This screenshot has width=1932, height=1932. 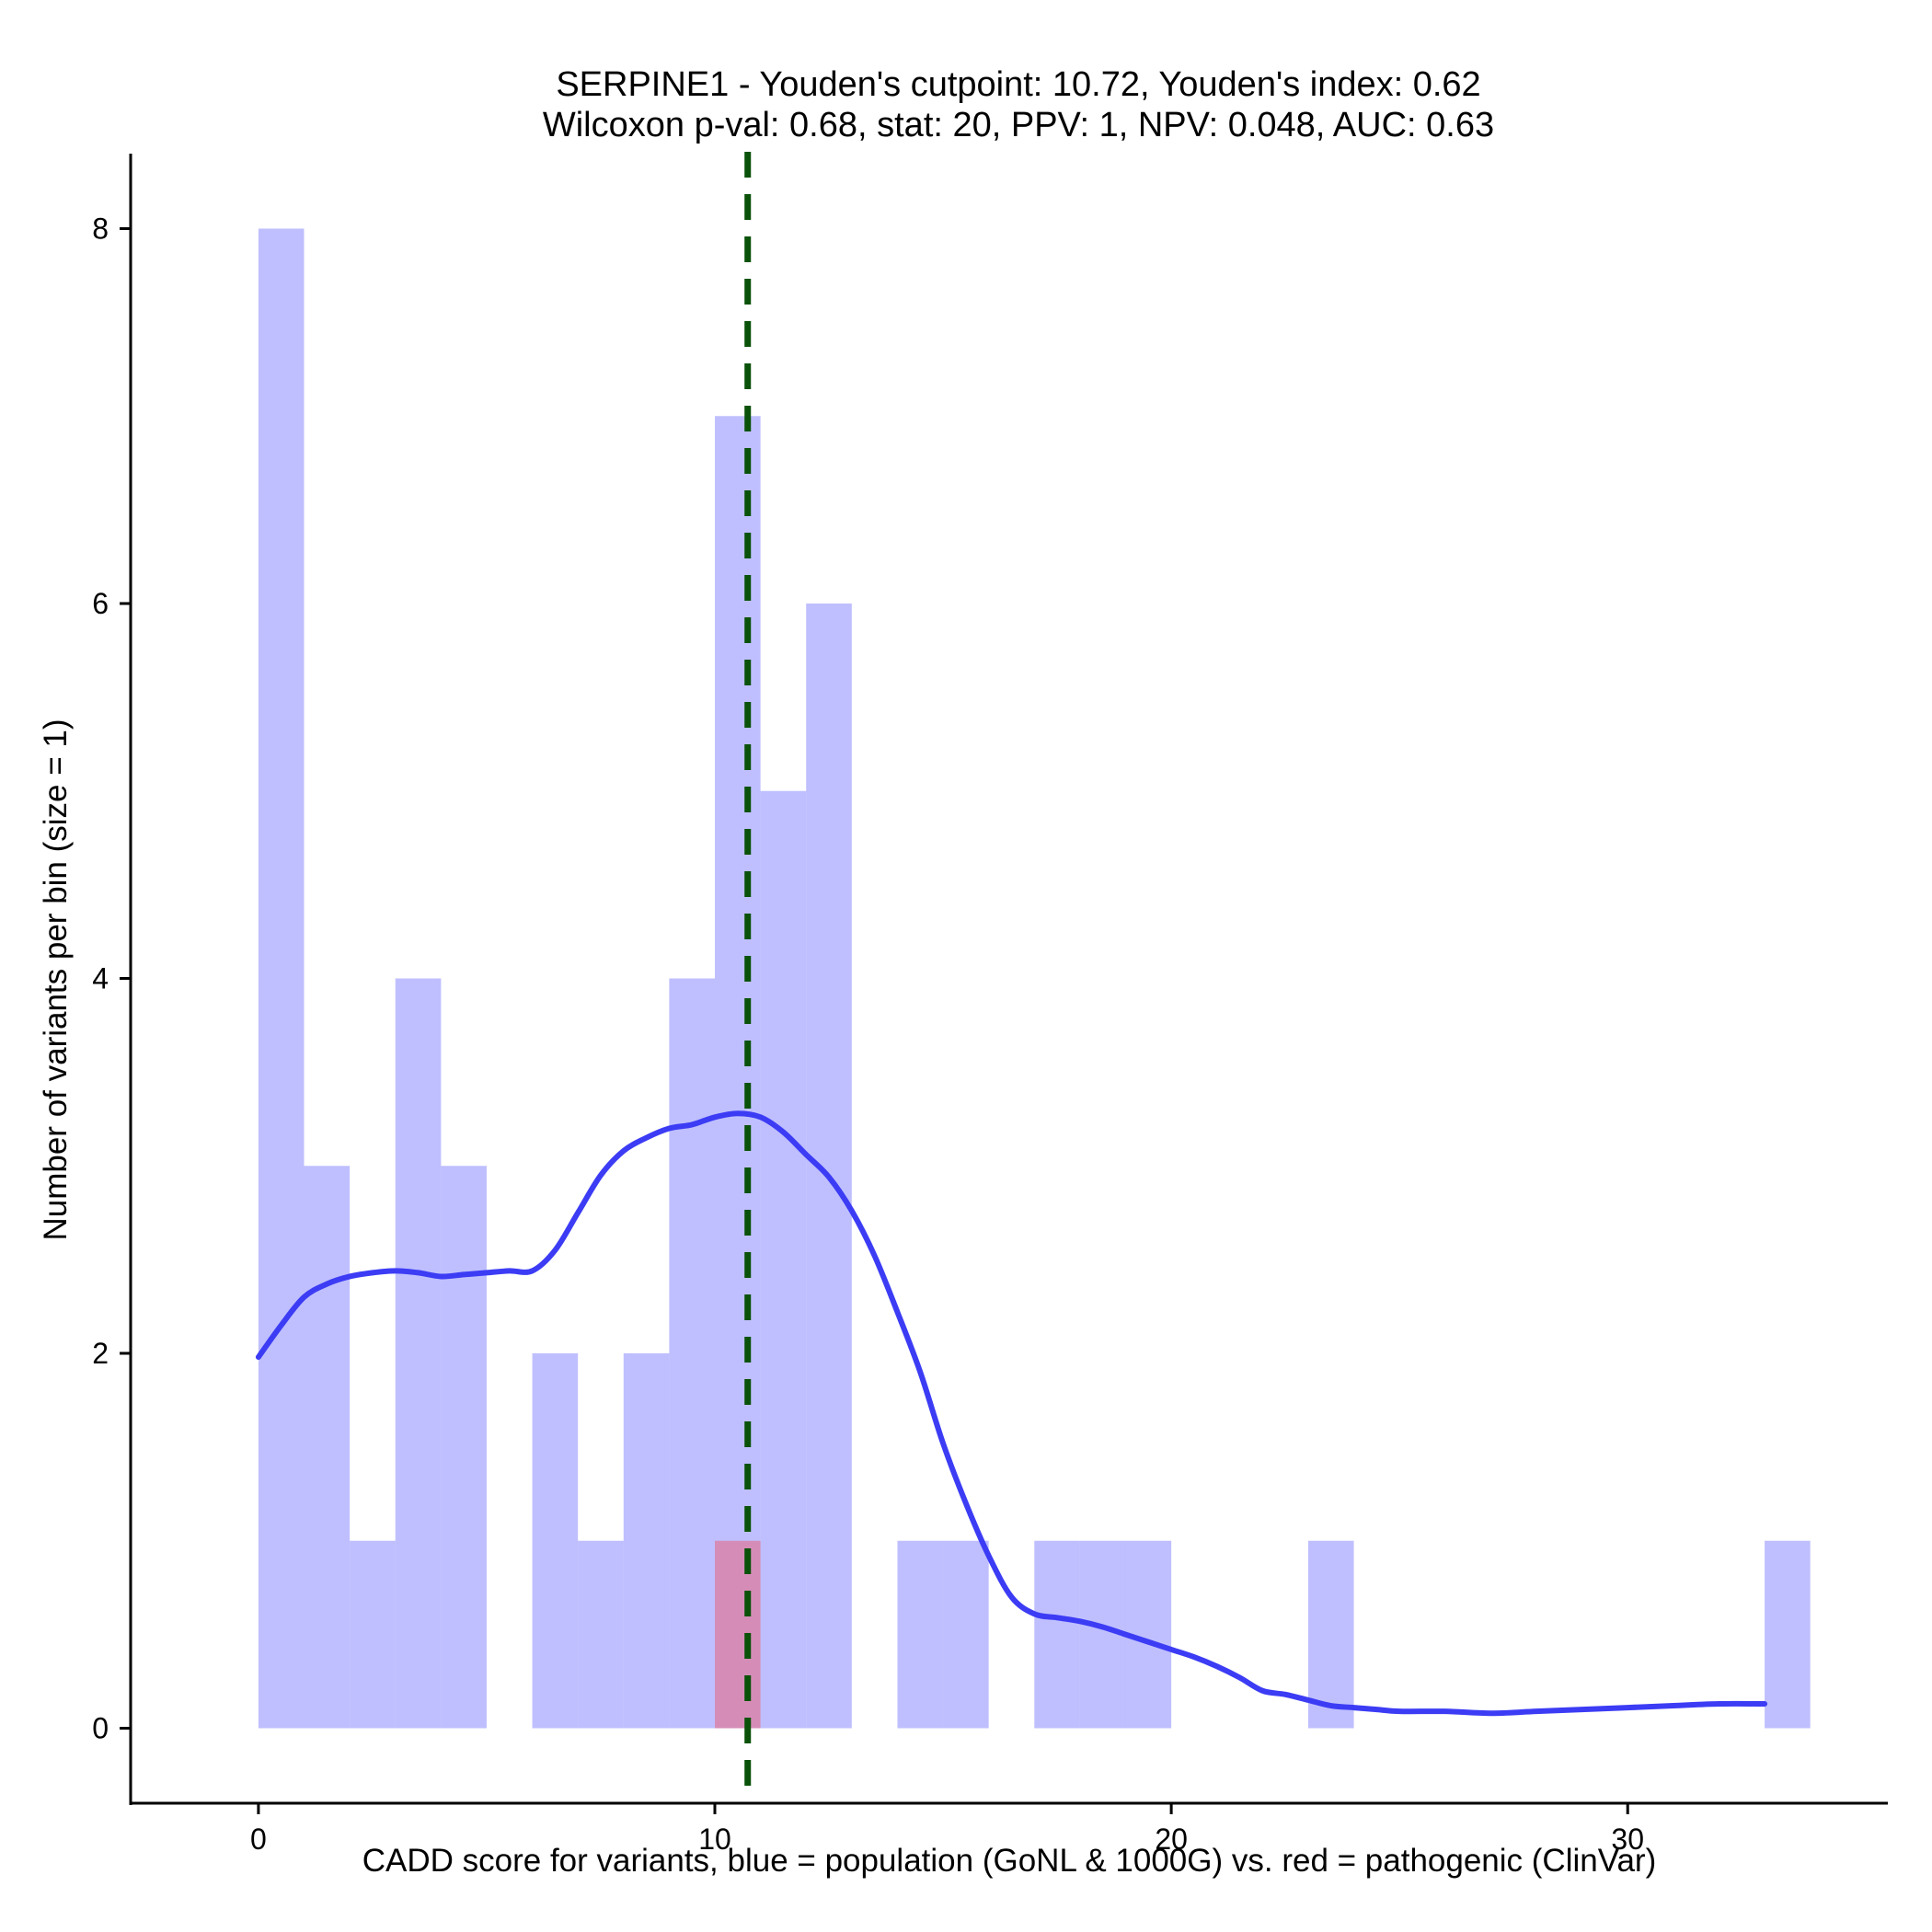 I want to click on y-tick-label-4: 8, so click(x=100, y=229).